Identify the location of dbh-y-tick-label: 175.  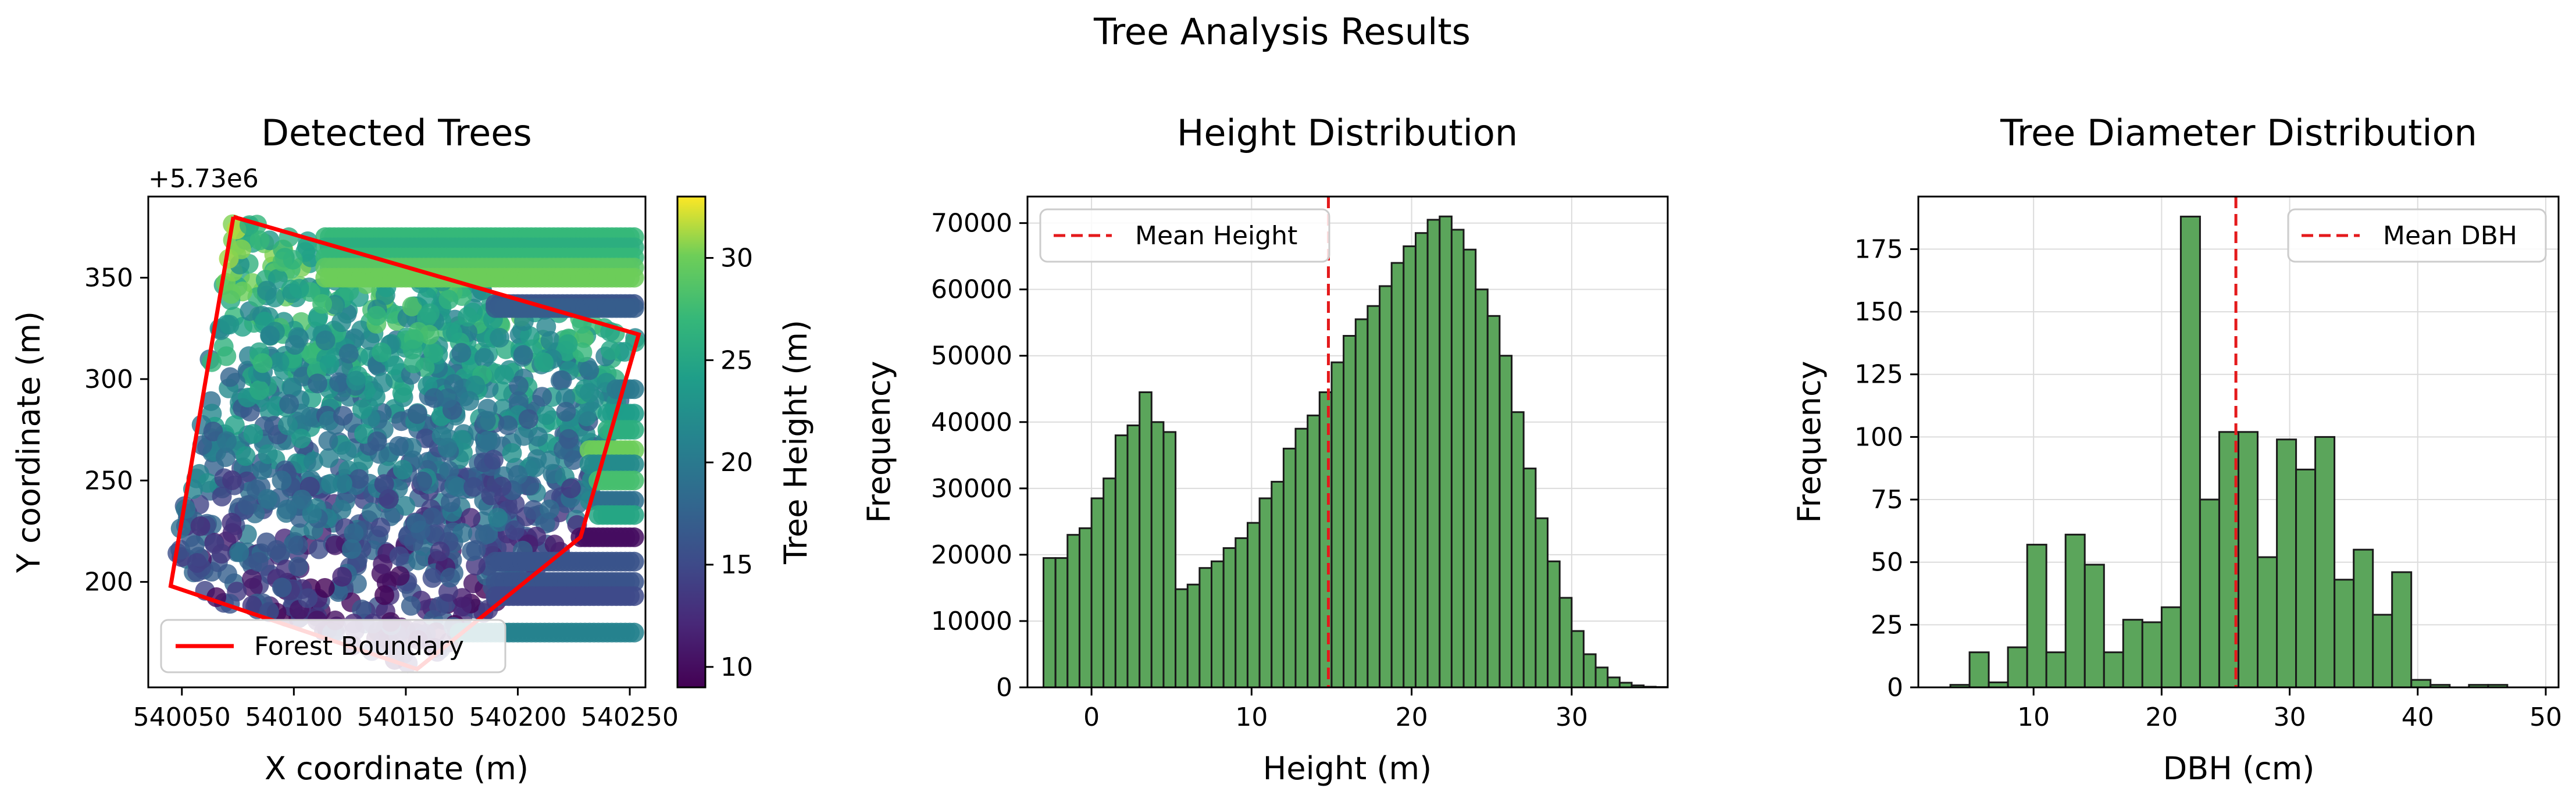
(1879, 249).